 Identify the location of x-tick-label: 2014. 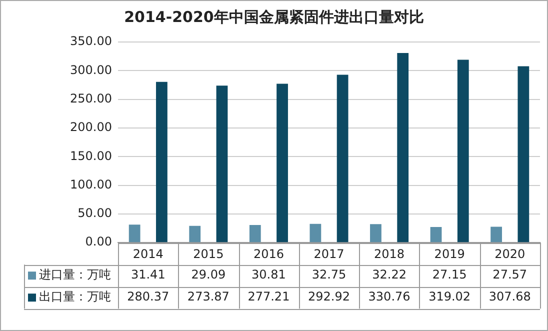
(148, 253).